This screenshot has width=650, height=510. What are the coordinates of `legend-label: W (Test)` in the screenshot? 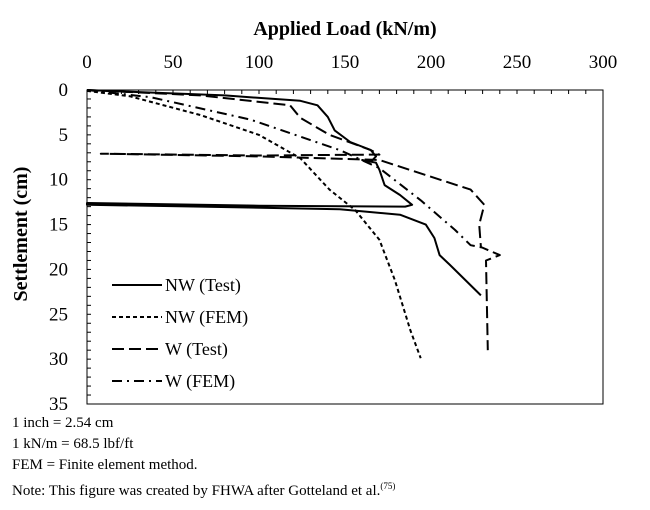 It's located at (196, 349).